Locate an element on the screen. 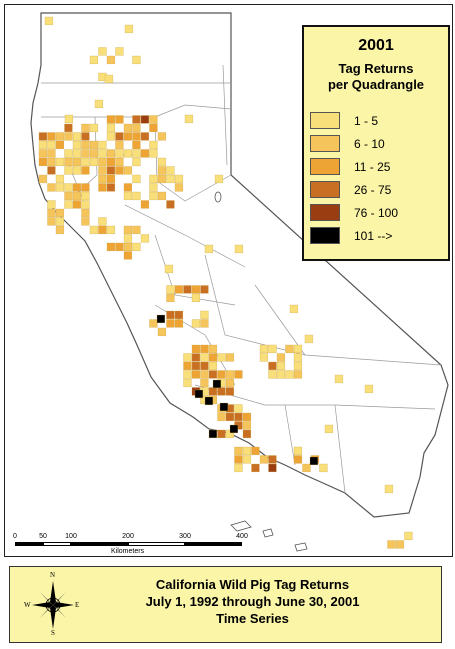 The height and width of the screenshot is (649, 455). scale-segment is located at coordinates (29, 544).